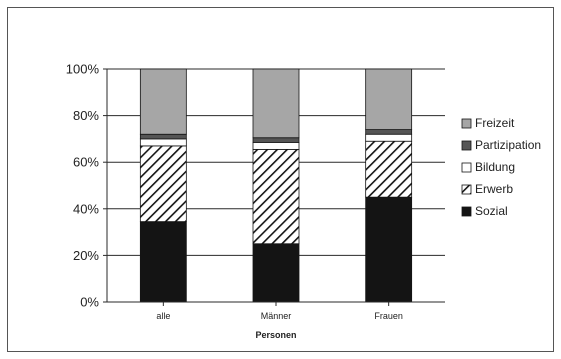 The height and width of the screenshot is (359, 561). I want to click on legend: Freizeit Partizipation Bildung Erwerb Sozial, so click(501, 167).